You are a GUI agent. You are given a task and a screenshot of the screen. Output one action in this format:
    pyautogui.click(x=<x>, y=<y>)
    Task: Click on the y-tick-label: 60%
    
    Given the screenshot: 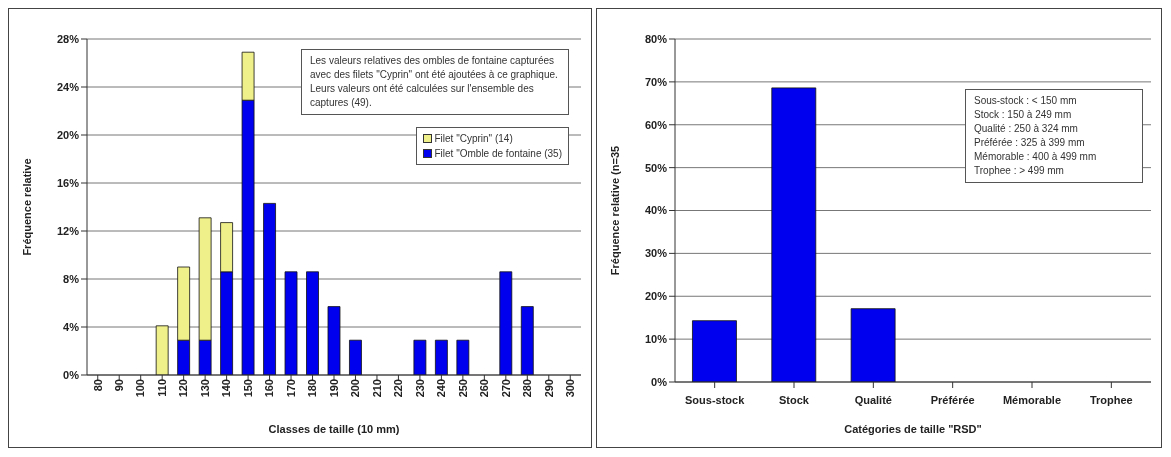 What is the action you would take?
    pyautogui.click(x=656, y=124)
    